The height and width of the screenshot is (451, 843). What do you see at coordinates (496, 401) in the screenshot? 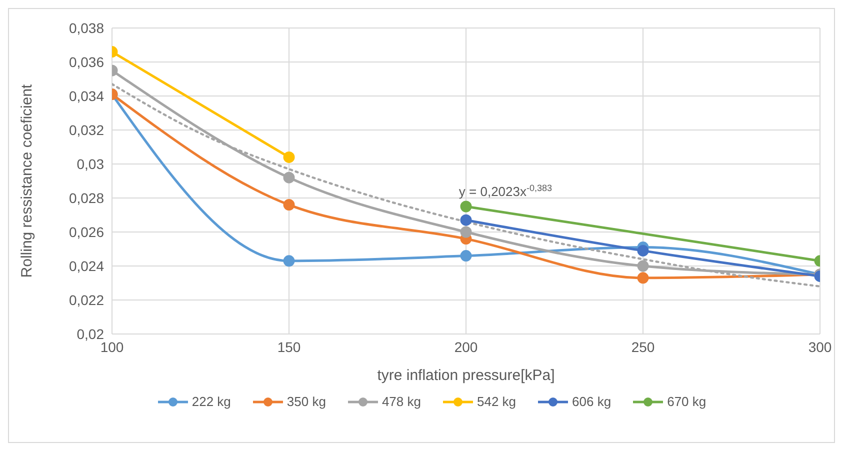
I see `legend-label: 542 kg` at bounding box center [496, 401].